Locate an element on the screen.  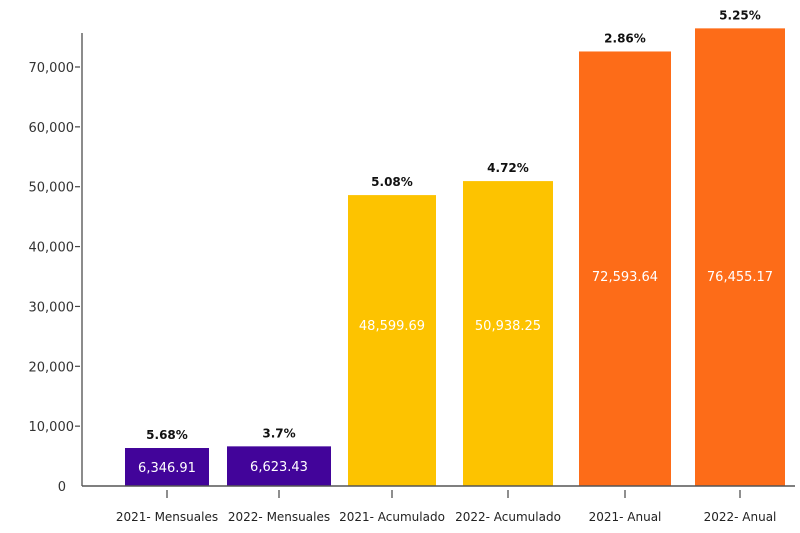
y-tick-label: 20,000 is located at coordinates (52, 367).